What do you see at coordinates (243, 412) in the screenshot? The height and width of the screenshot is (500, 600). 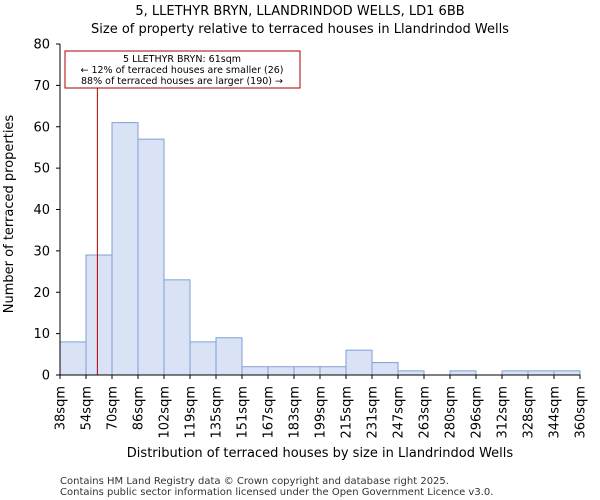 I see `x-tick-label-151sqm: 151sqm` at bounding box center [243, 412].